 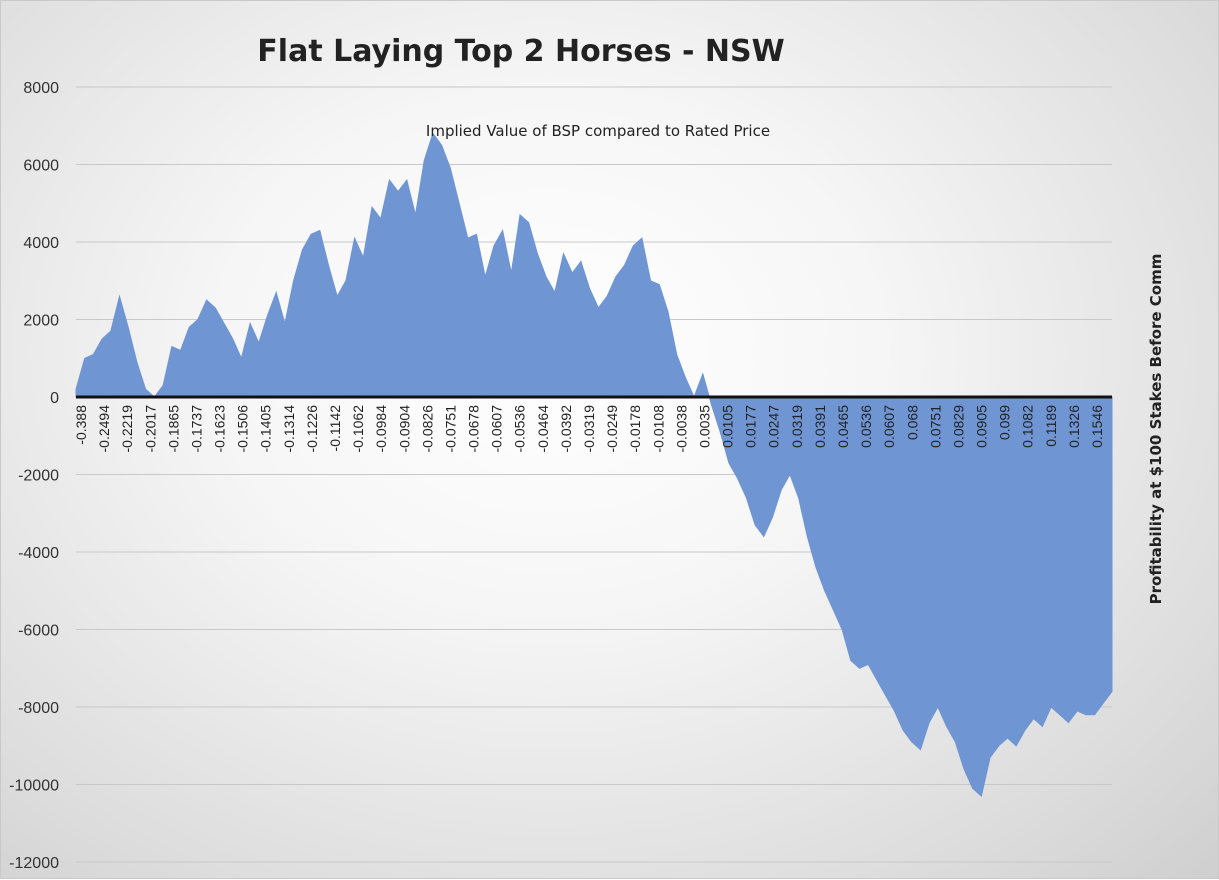 What do you see at coordinates (404, 429) in the screenshot?
I see `x-tick-label: -0.0904` at bounding box center [404, 429].